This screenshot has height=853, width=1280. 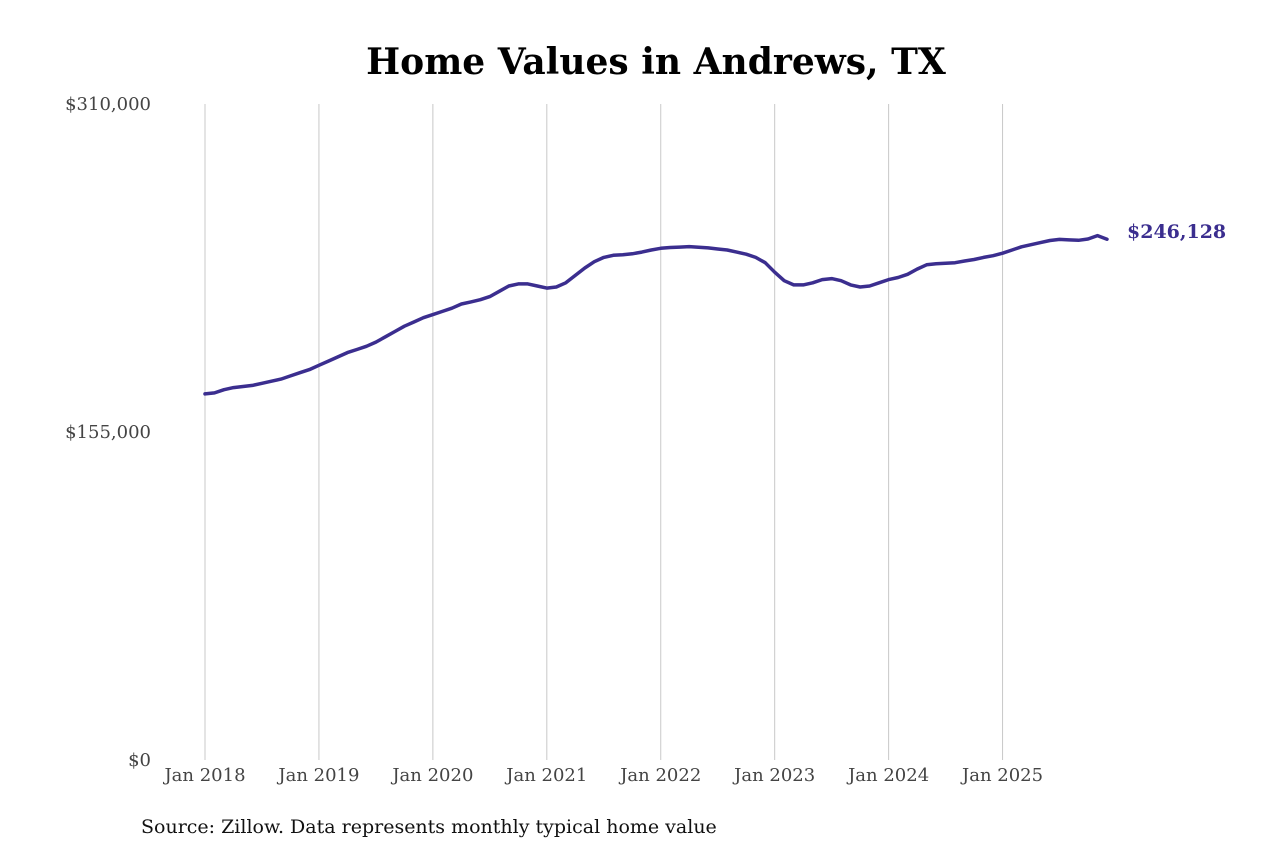 I want to click on series-layer, so click(x=656, y=314).